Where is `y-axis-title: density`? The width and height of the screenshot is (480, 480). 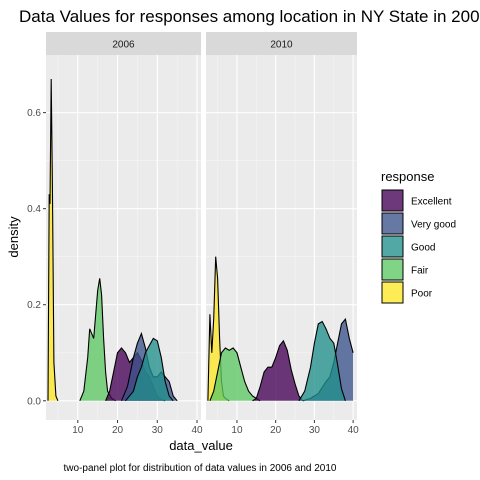
y-axis-title: density is located at coordinates (13, 237).